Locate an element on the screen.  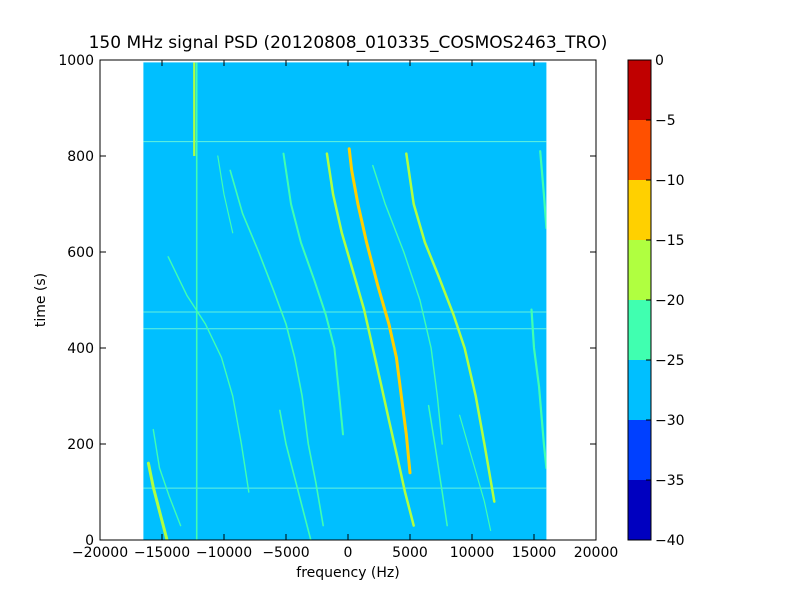
y-tick-label: 1000 is located at coordinates (76, 61).